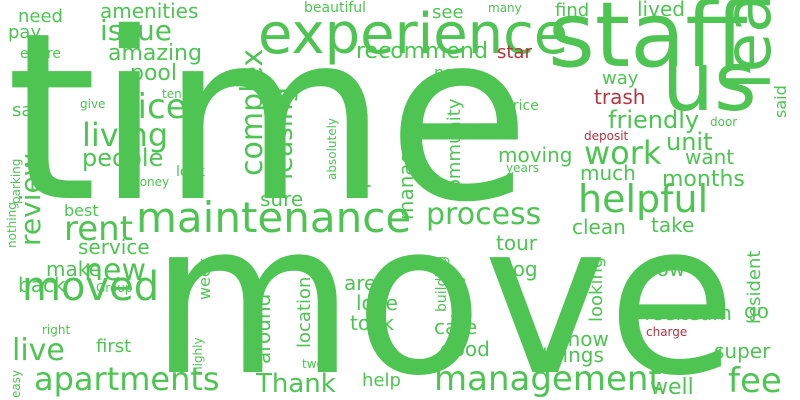  Describe the element at coordinates (191, 172) in the screenshot. I see `word-look: look` at that location.